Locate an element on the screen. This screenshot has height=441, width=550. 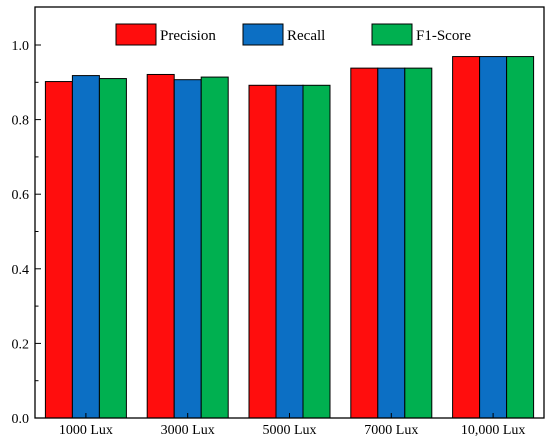
x-tick-label: 1000 Lux is located at coordinates (86, 430).